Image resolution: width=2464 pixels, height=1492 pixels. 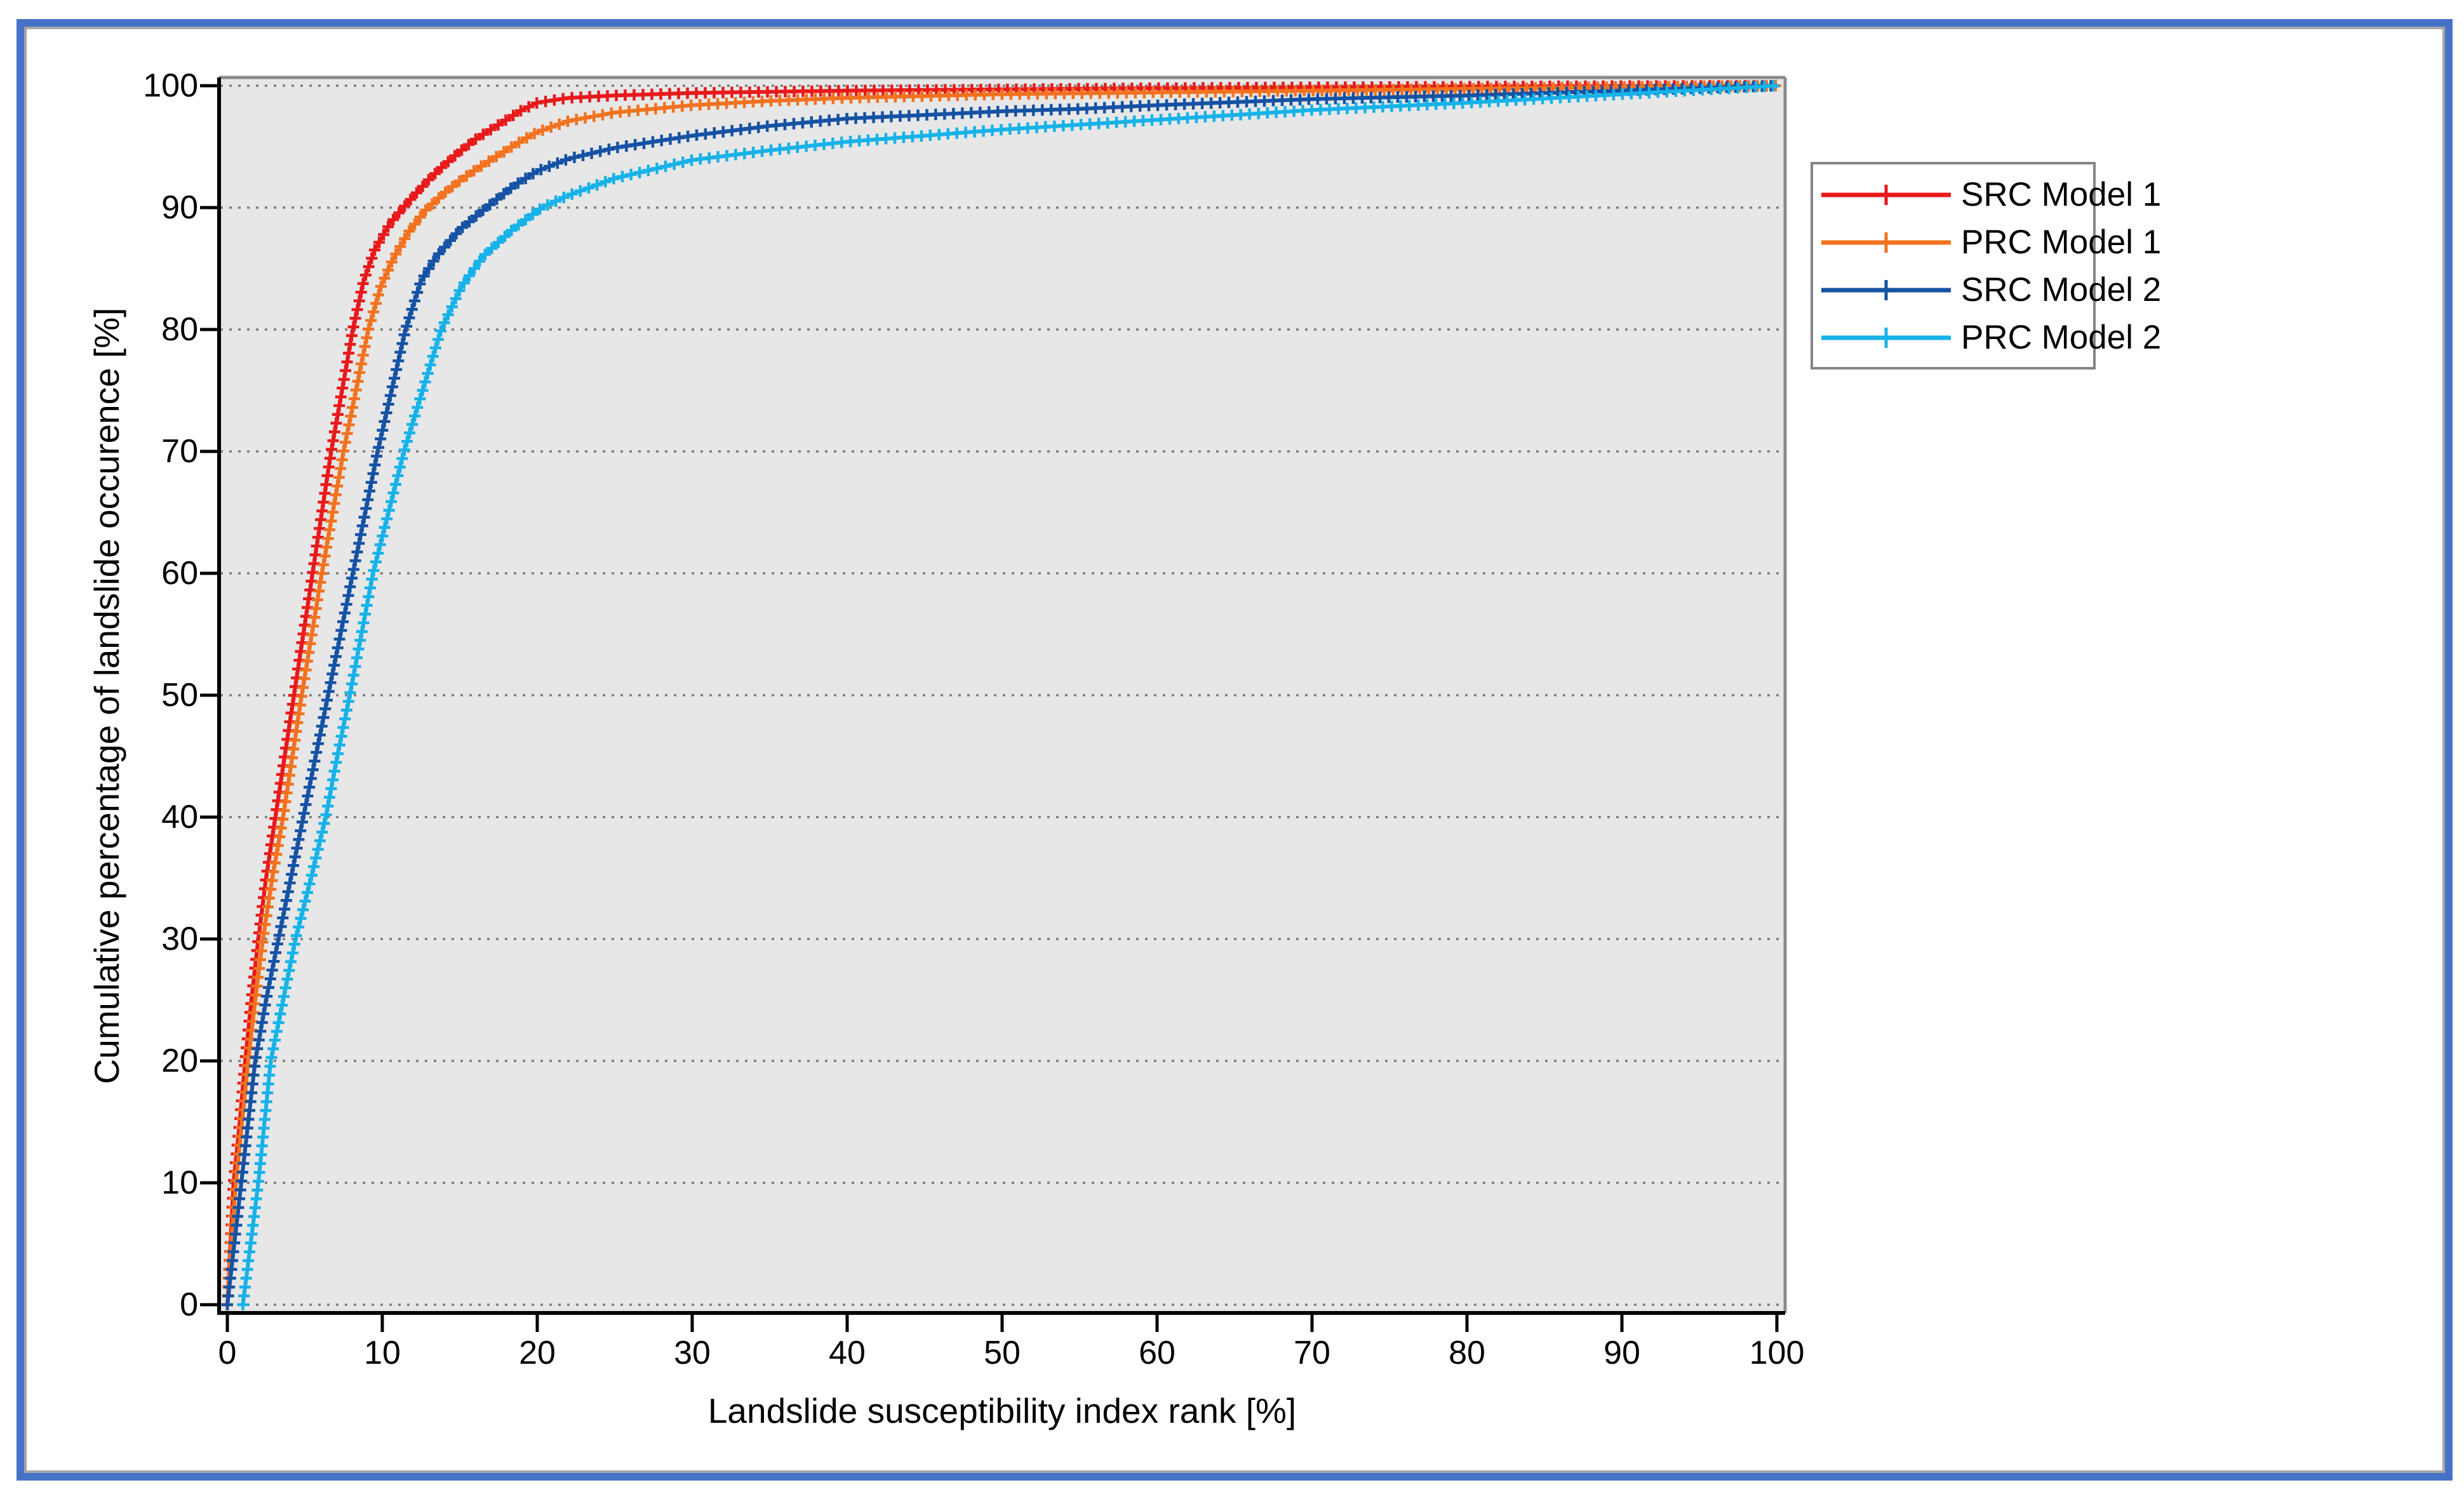 What do you see at coordinates (2061, 194) in the screenshot?
I see `legend-entry-label: SRC Model 1` at bounding box center [2061, 194].